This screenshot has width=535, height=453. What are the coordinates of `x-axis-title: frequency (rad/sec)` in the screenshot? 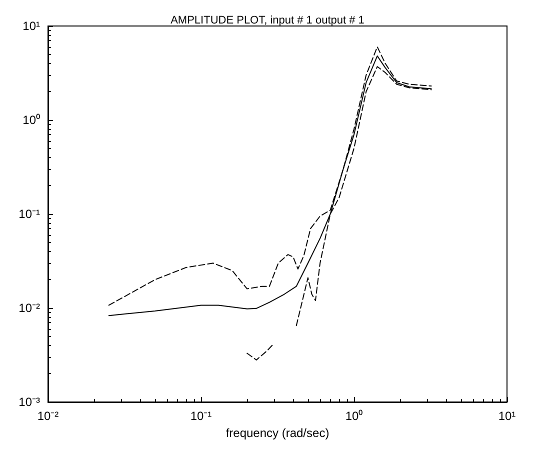 It's located at (278, 433).